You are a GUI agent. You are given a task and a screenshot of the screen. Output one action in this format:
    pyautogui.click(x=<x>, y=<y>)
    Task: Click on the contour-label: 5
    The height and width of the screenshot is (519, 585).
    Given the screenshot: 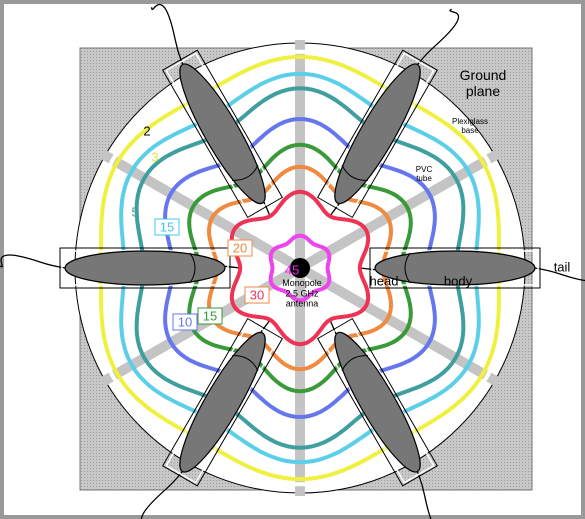 What is the action you would take?
    pyautogui.click(x=134, y=211)
    